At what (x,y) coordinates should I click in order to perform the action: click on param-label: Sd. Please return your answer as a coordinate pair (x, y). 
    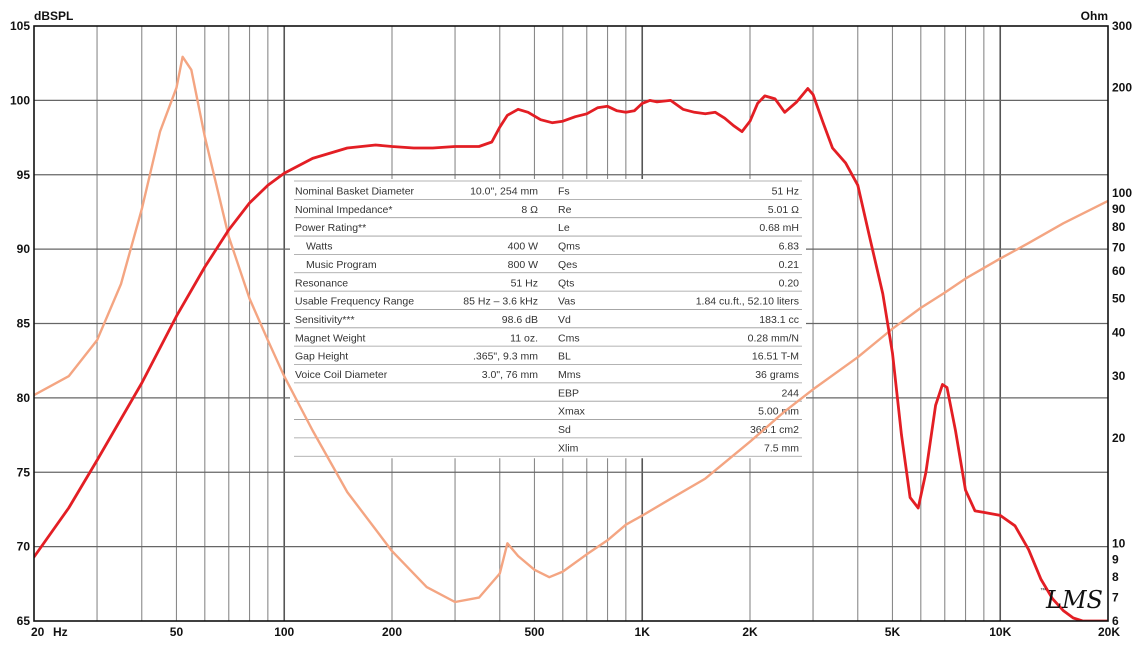
    Looking at the image, I should click on (564, 430).